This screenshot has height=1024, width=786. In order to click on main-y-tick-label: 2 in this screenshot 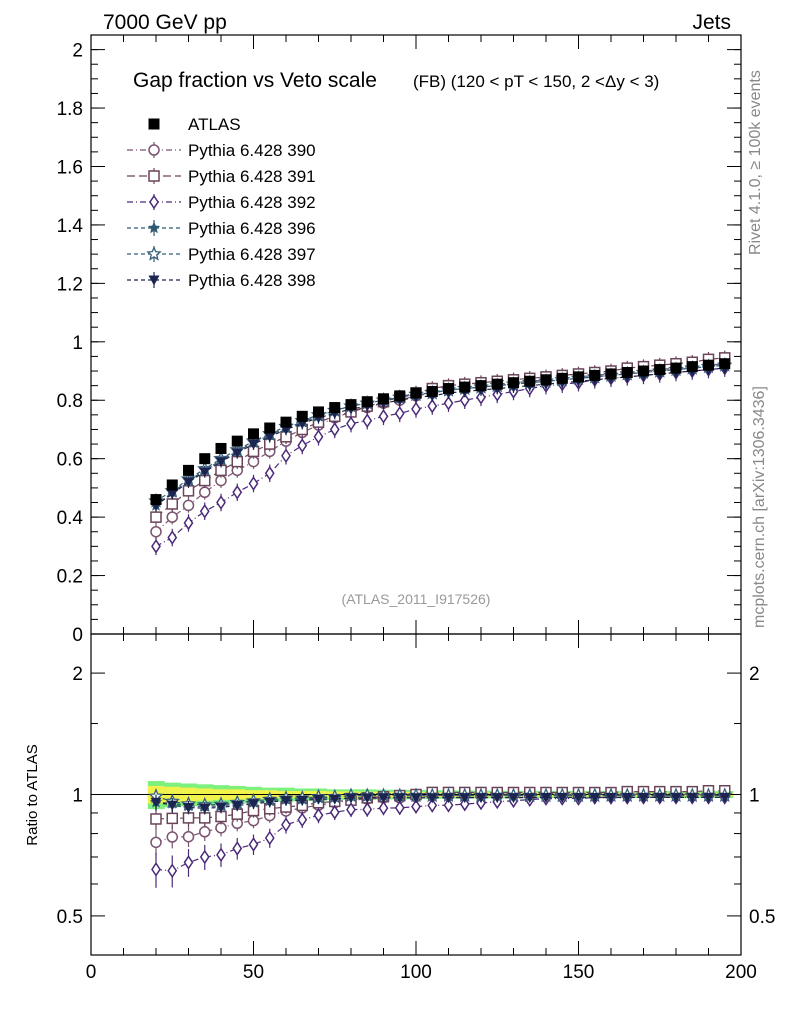, I will do `click(77, 51)`.